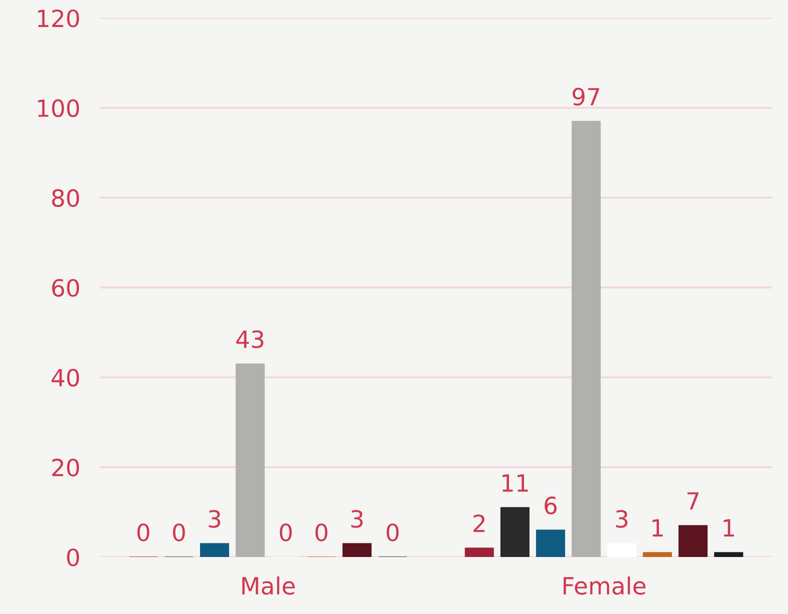 This screenshot has width=788, height=614. What do you see at coordinates (605, 585) in the screenshot?
I see `x-tick-label: Female` at bounding box center [605, 585].